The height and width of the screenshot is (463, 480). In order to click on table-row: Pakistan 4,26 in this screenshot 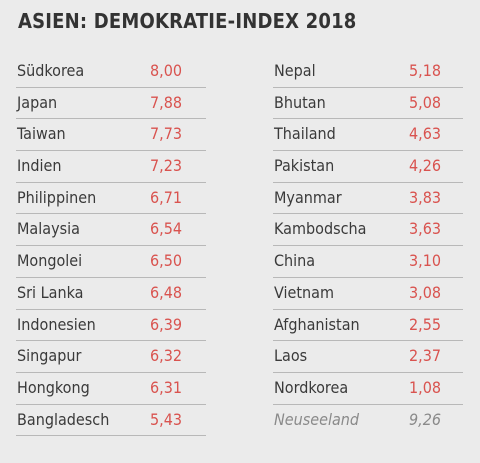, I will do `click(368, 167)`.